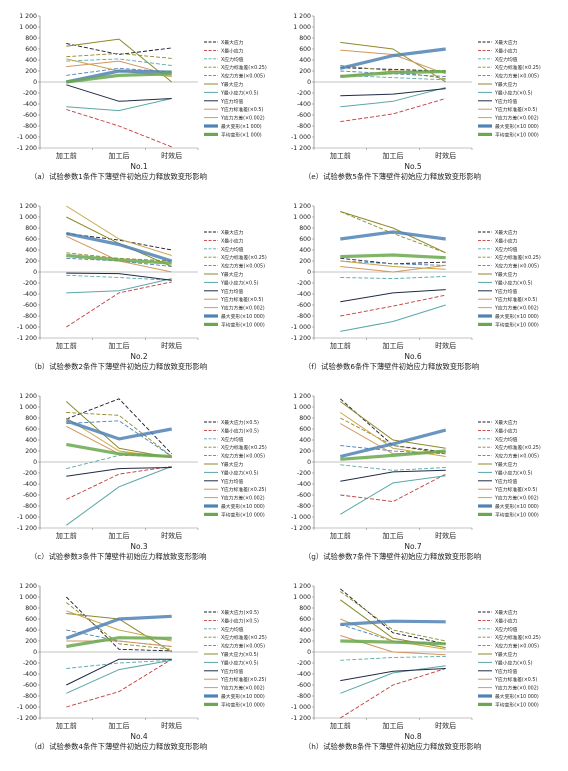 Image resolution: width=568 pixels, height=771 pixels. Describe the element at coordinates (28, 586) in the screenshot. I see `y-tick-label: 1 200` at that location.